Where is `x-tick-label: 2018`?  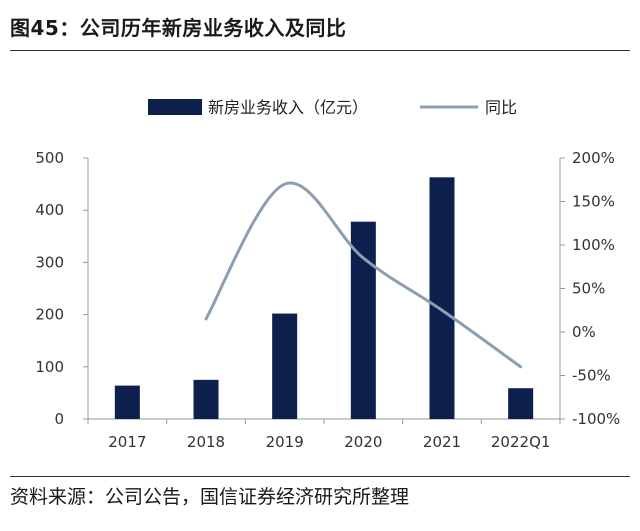
x-tick-label: 2018 is located at coordinates (206, 442).